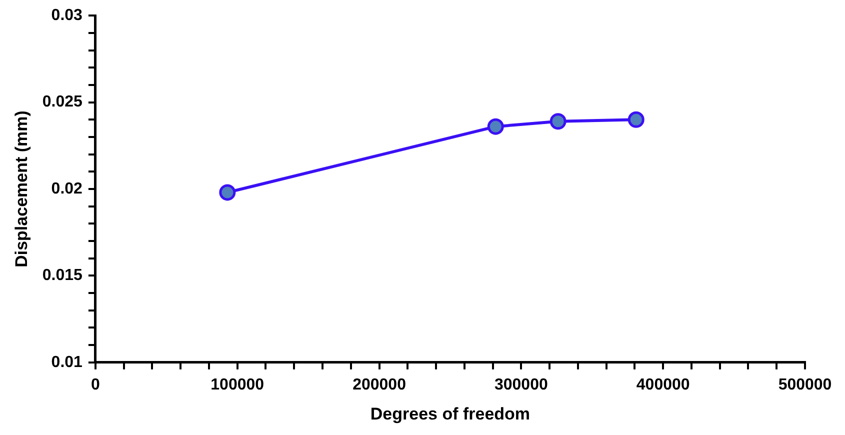 The image size is (845, 435). I want to click on y-axis-title: Displacement (mm), so click(21, 189).